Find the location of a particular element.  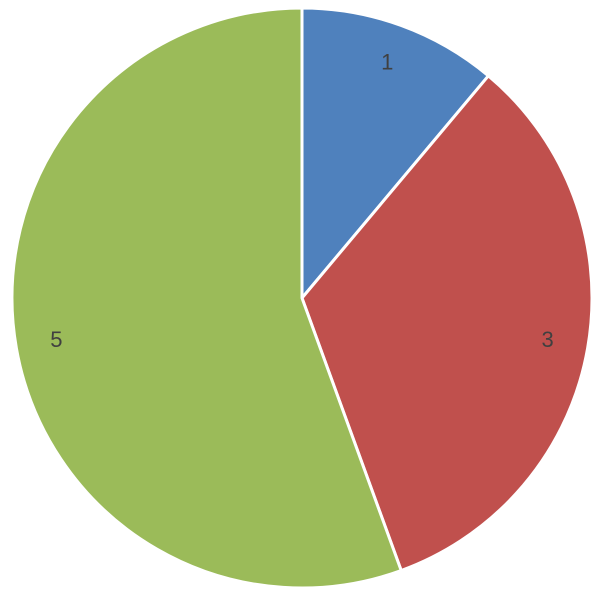

data-label: 1 is located at coordinates (387, 61).